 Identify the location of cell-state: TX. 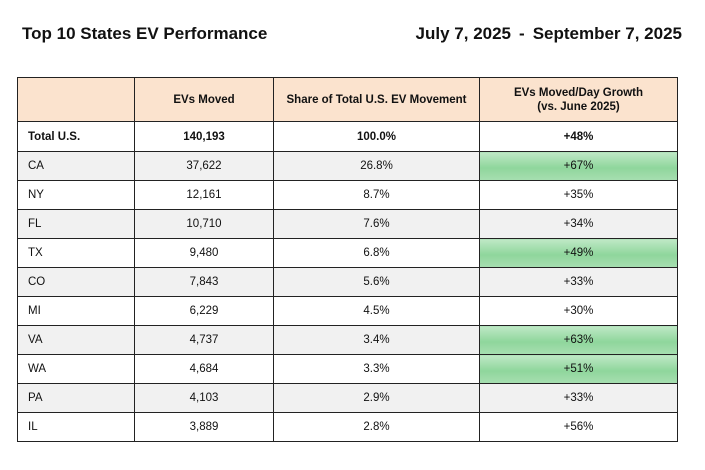
(76, 253).